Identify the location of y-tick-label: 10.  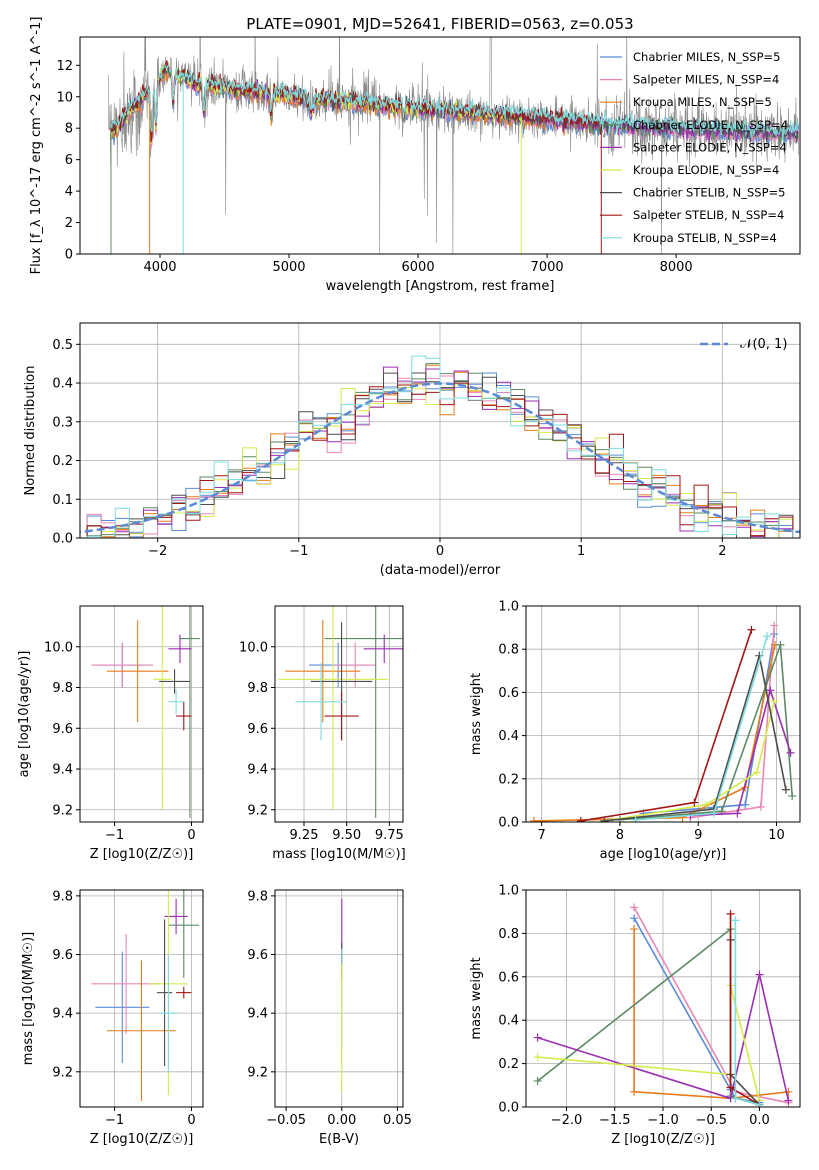
(64, 97).